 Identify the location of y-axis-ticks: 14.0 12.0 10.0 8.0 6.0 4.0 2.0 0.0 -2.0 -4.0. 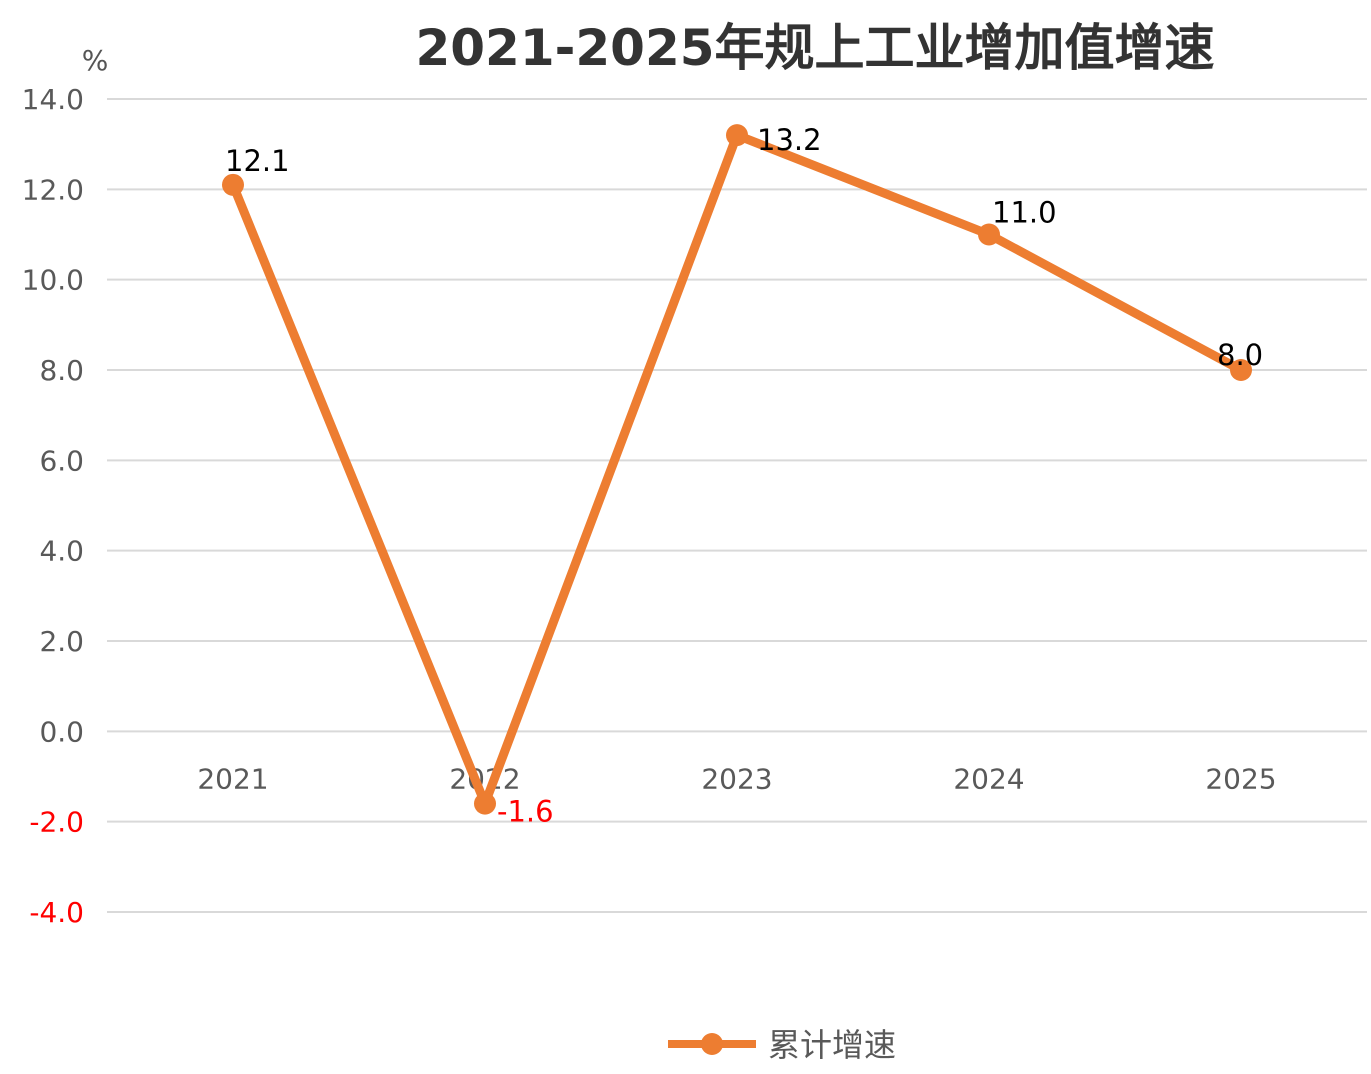
(53, 506).